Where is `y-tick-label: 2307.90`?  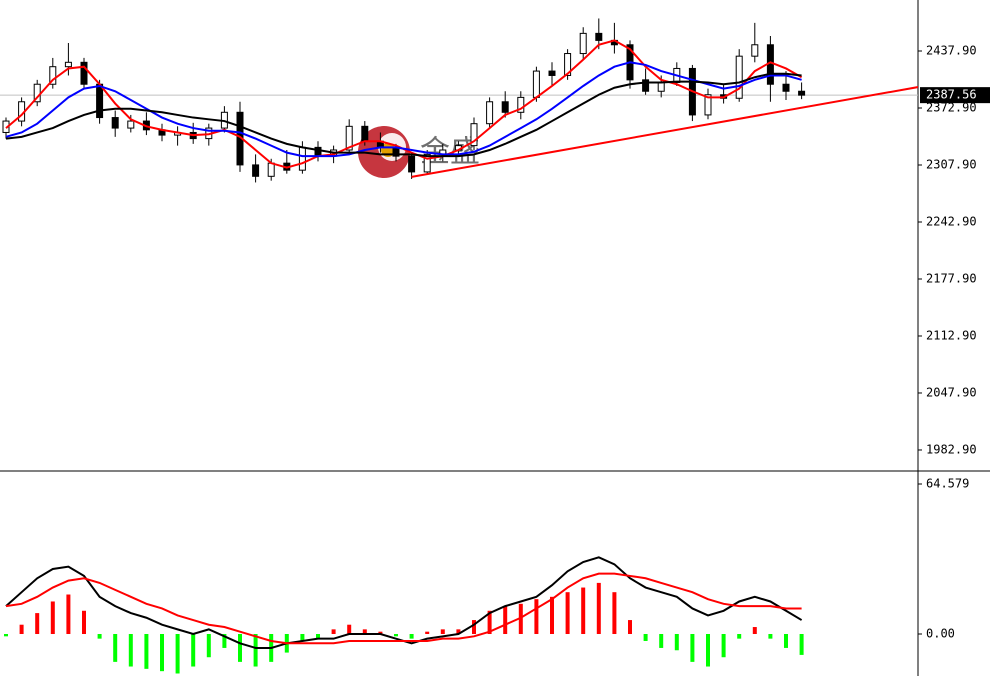
y-tick-label: 2307.90 is located at coordinates (951, 164).